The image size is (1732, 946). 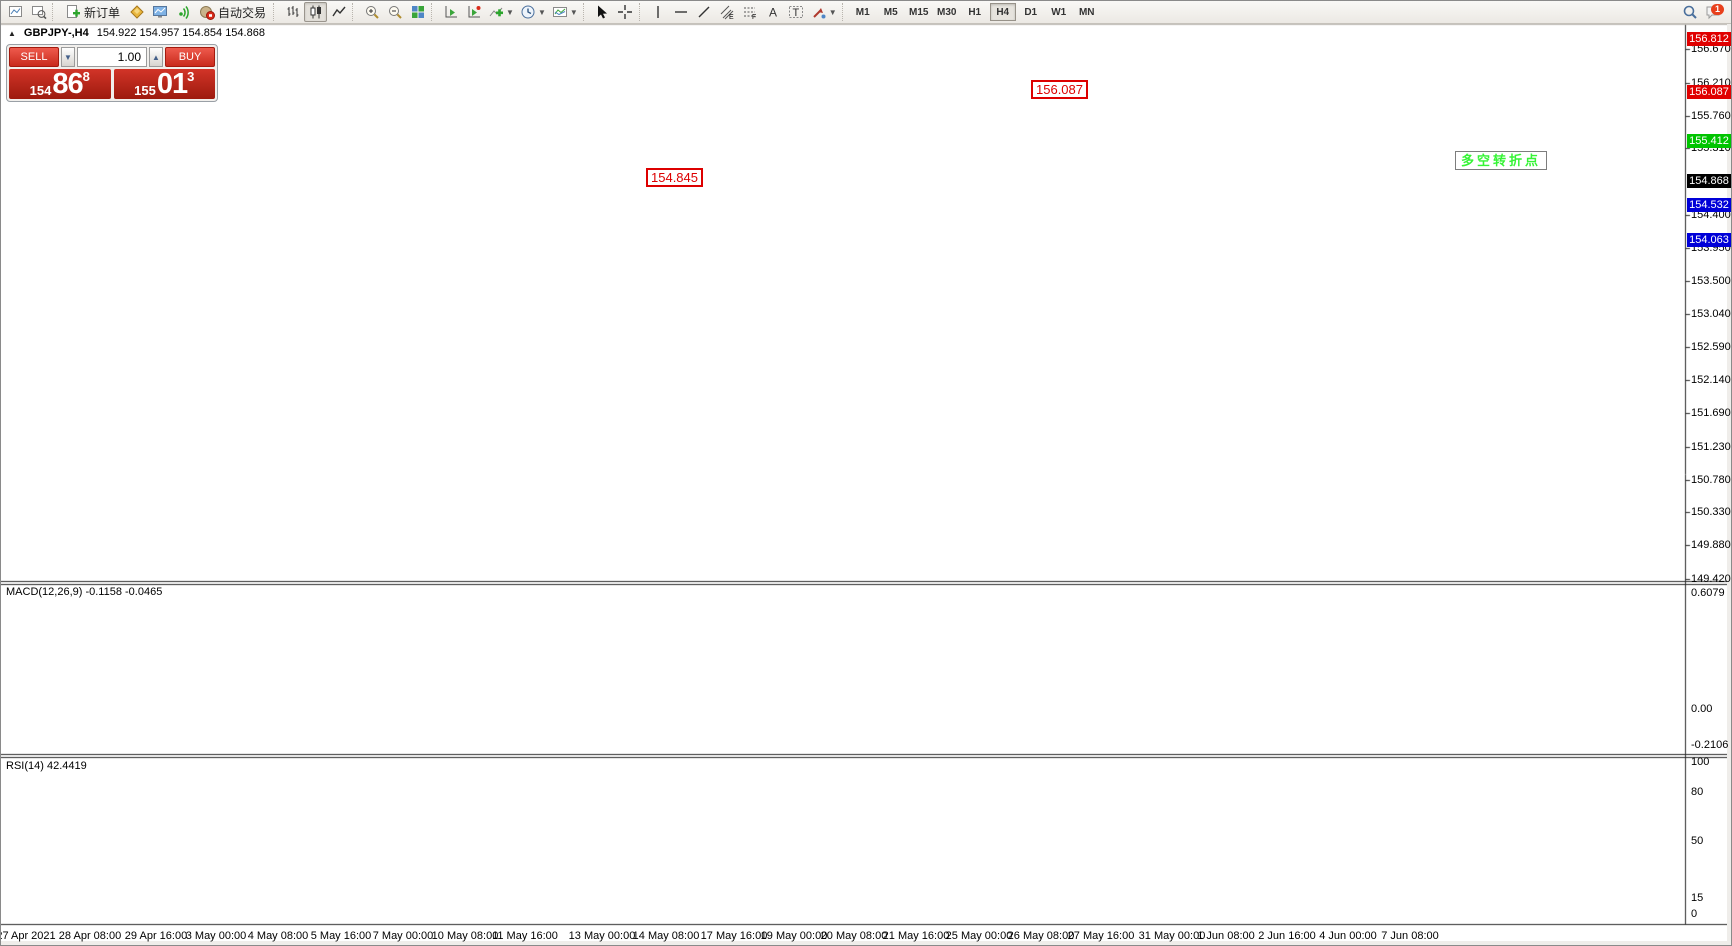 I want to click on cursor-button, so click(x=602, y=12).